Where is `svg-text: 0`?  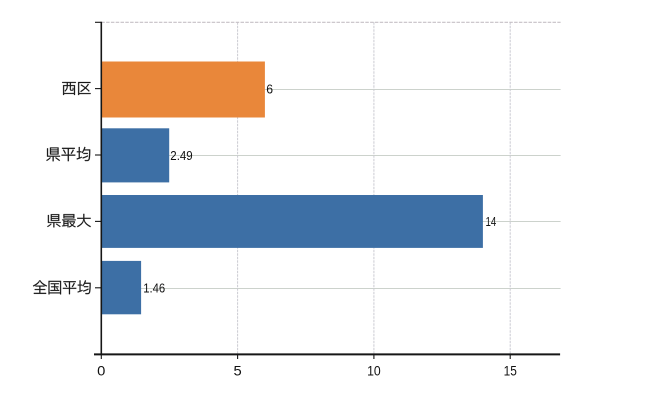 svg-text: 0 is located at coordinates (101, 371).